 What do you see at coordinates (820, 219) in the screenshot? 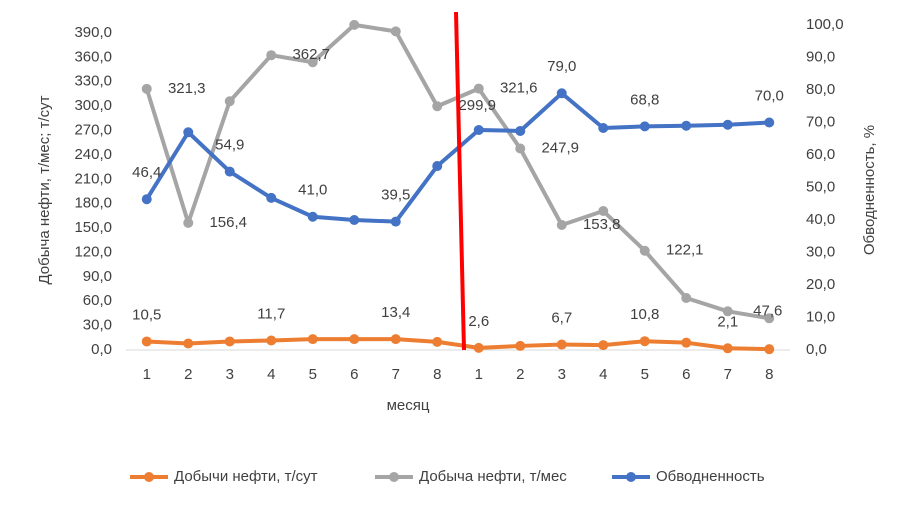
I see `y2-tick-label: 40,0` at bounding box center [820, 219].